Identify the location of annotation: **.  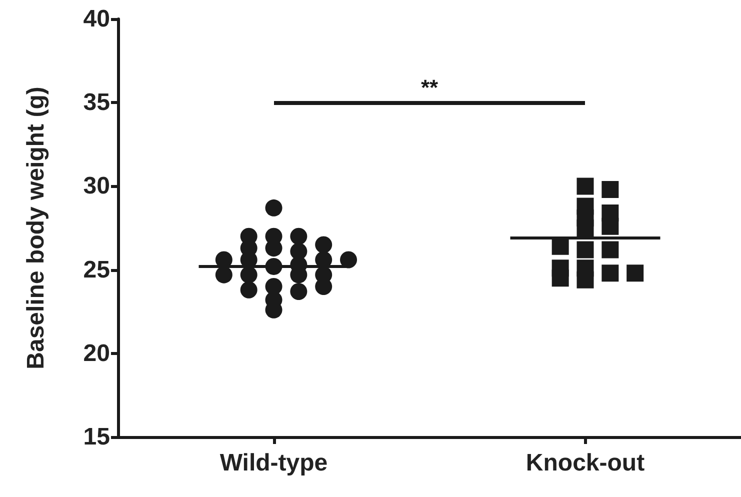
(429, 87).